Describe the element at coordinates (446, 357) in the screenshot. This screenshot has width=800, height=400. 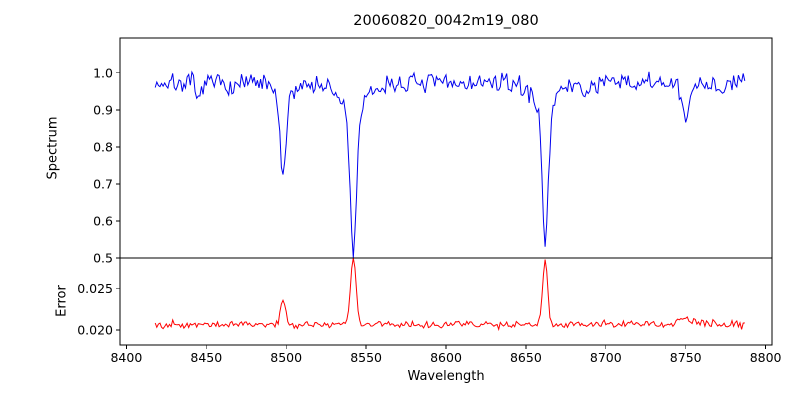
I see `x-tick-label: 8600` at that location.